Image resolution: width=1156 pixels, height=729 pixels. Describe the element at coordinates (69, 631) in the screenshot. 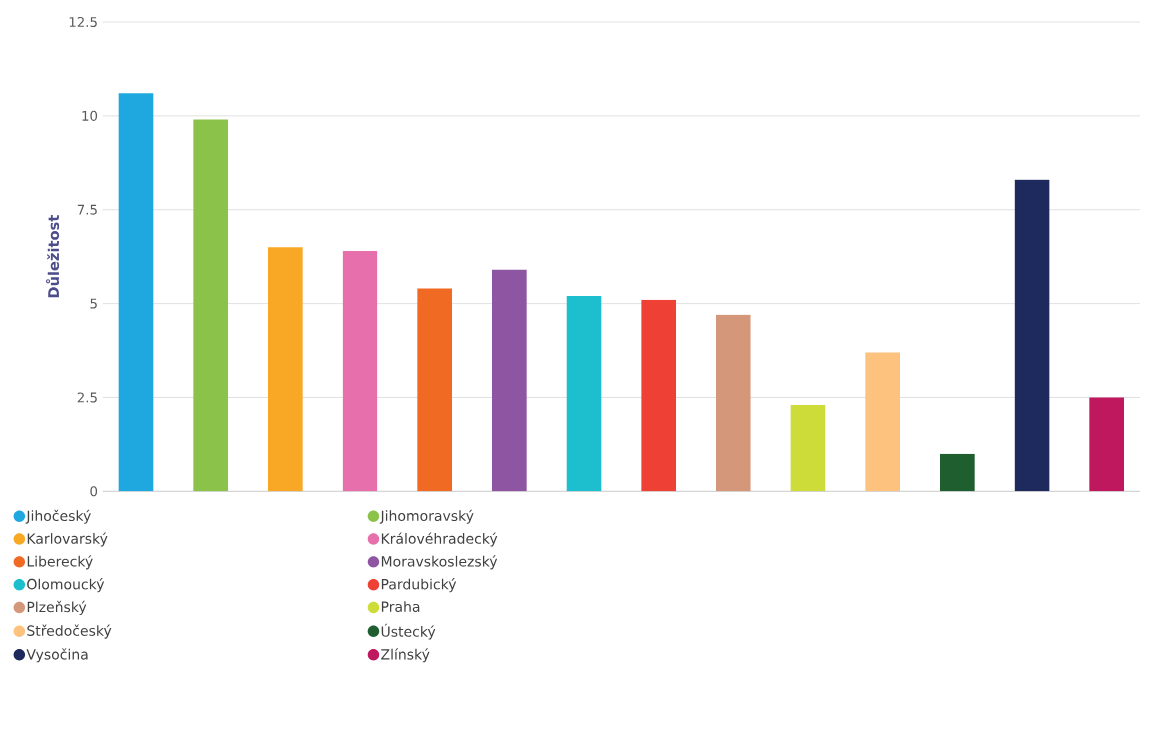

I see `legend-label: Středočeský` at that location.